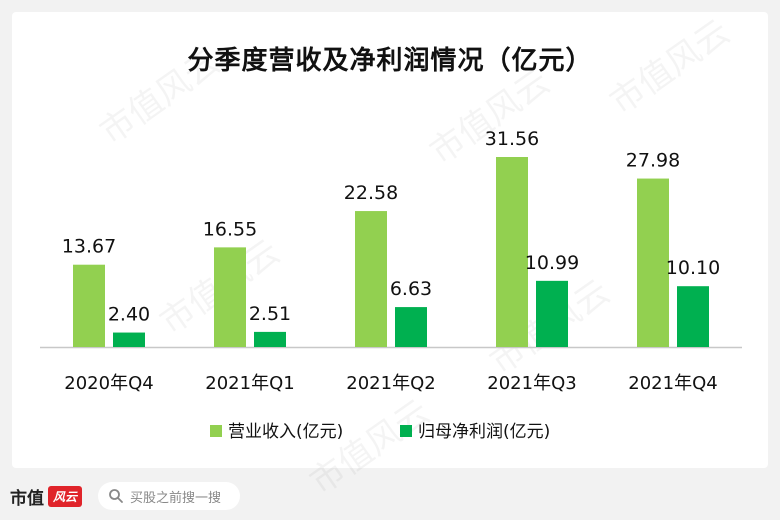  I want to click on data-label: 6.63, so click(411, 289).